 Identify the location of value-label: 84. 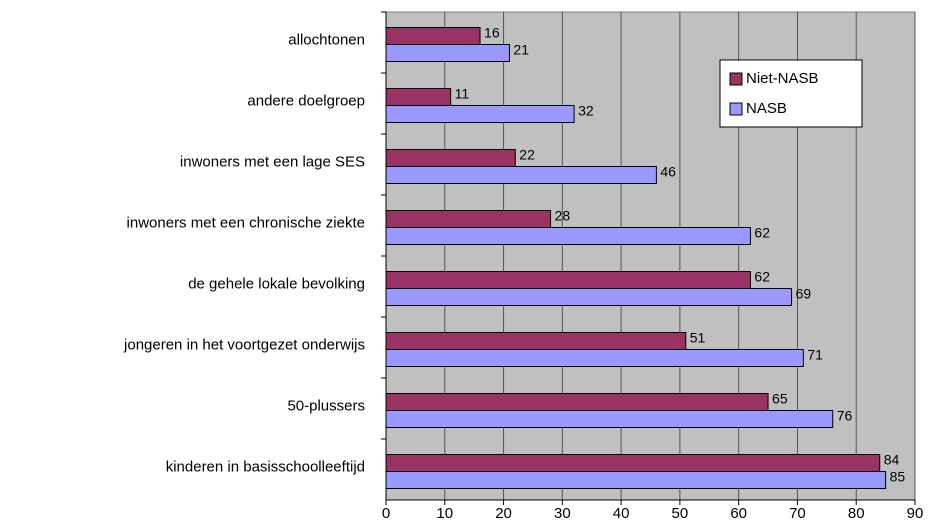
(892, 460).